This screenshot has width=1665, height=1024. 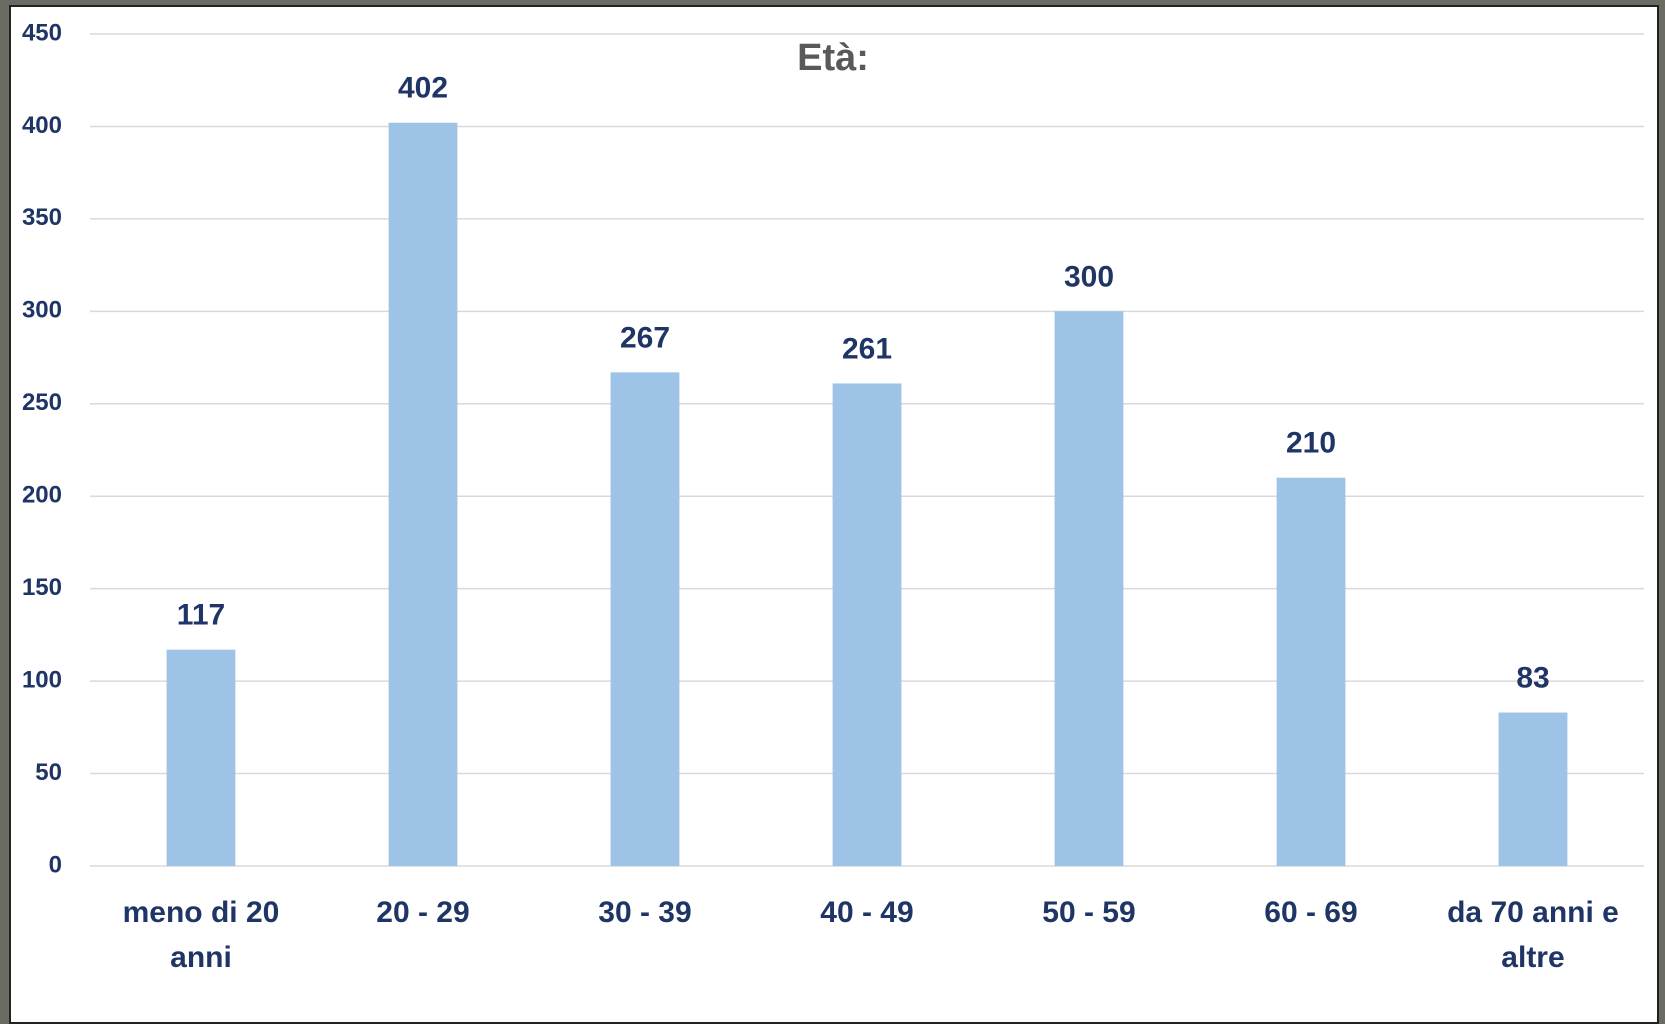 I want to click on x-tick-label: meno di 20 anni, so click(x=201, y=935).